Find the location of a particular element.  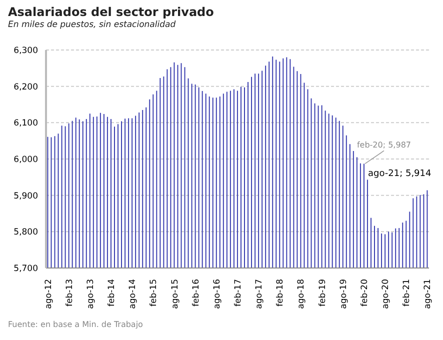

x-tick-label: ago-19 is located at coordinates (343, 294).